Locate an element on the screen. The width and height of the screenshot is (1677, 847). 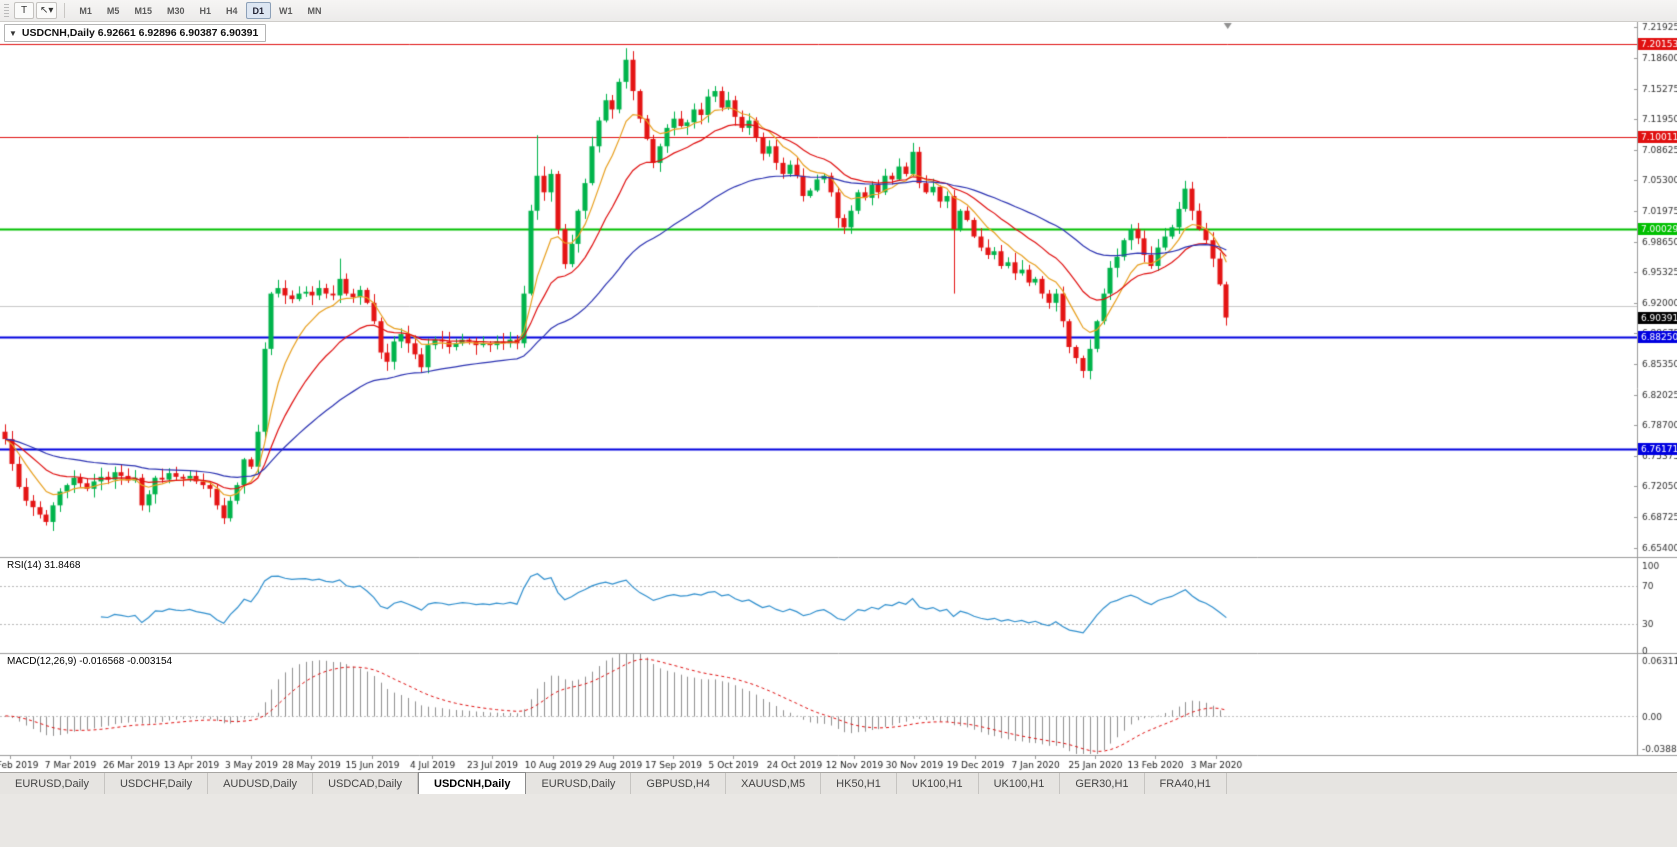
chart-tab-gbpusd-h4: GBPUSD,H4 is located at coordinates (678, 783).